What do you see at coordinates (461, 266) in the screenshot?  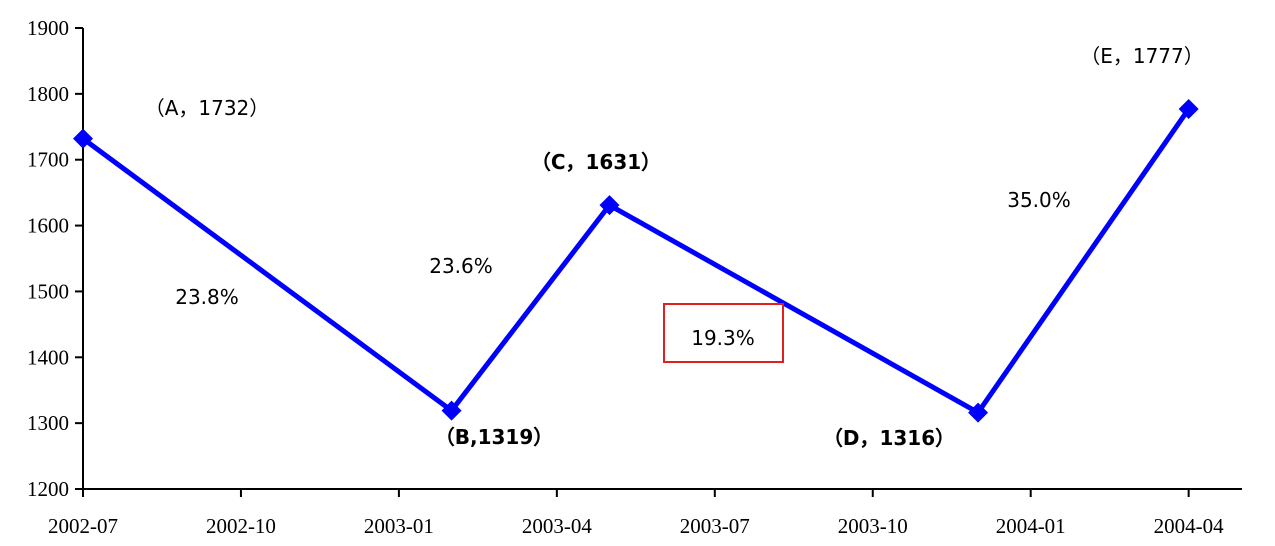 I see `segment-change-label: 23.6%` at bounding box center [461, 266].